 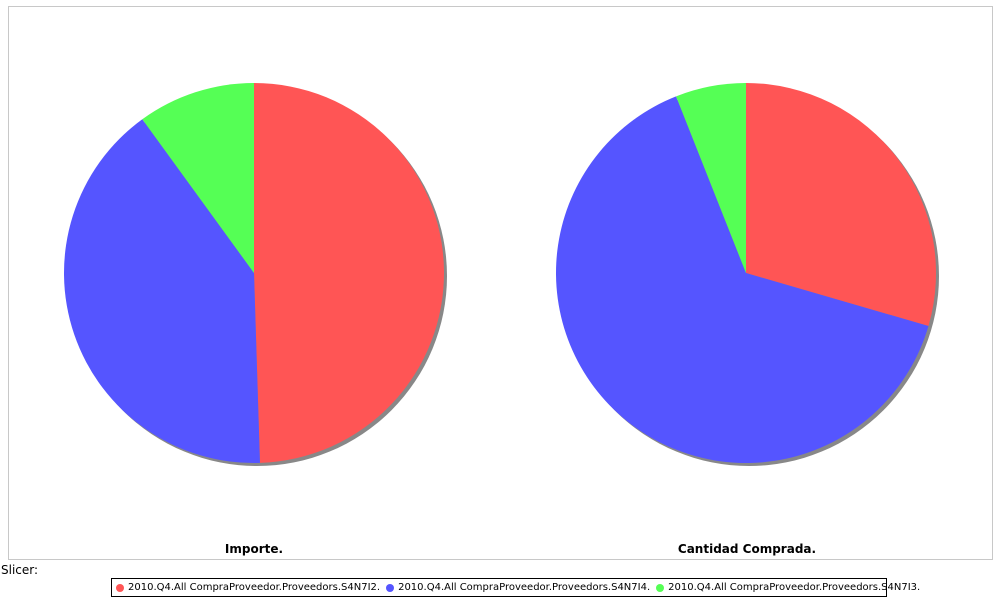 What do you see at coordinates (20, 570) in the screenshot?
I see `slicer-label: Slicer:` at bounding box center [20, 570].